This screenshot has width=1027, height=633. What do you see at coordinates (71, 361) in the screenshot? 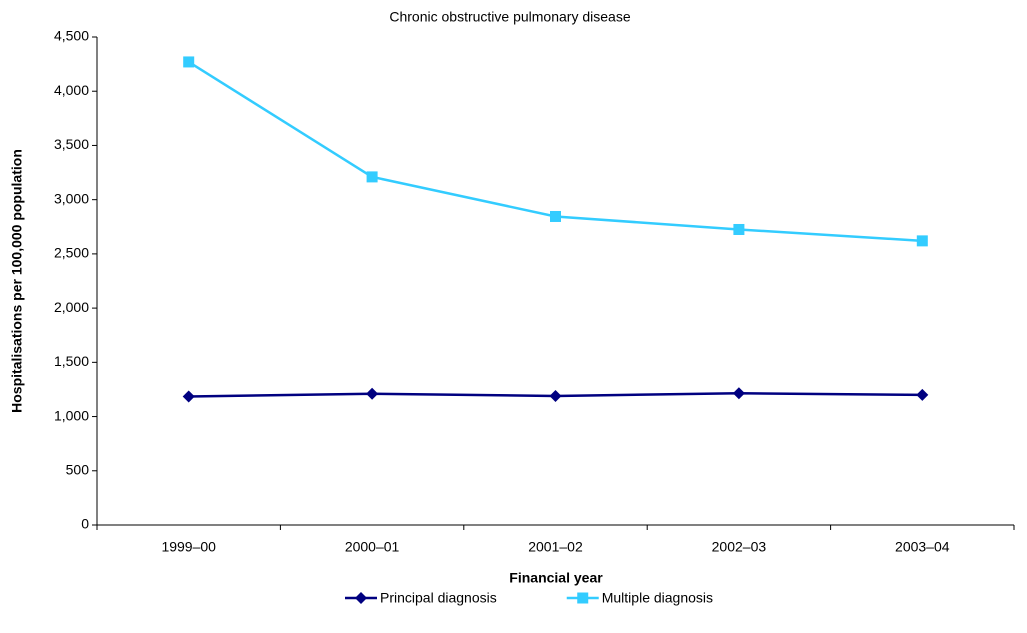
I see `y-tick-label: 1,500` at bounding box center [71, 361].